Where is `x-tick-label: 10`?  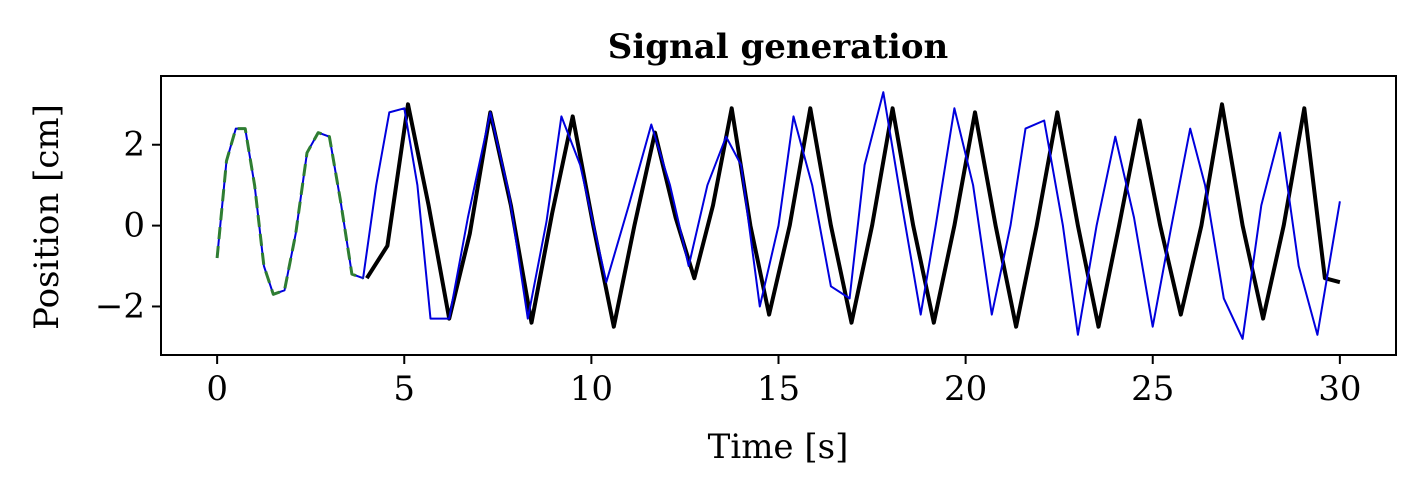 x-tick-label: 10 is located at coordinates (591, 389).